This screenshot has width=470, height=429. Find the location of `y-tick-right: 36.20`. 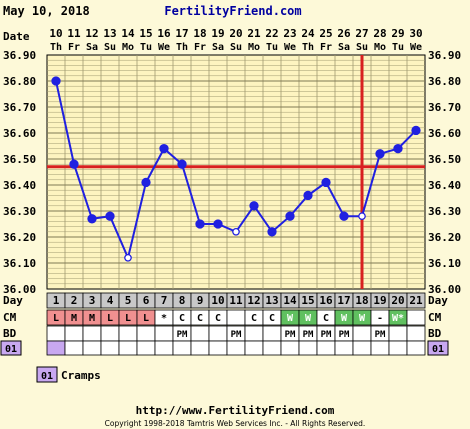

y-tick-right: 36.20 is located at coordinates (444, 237).